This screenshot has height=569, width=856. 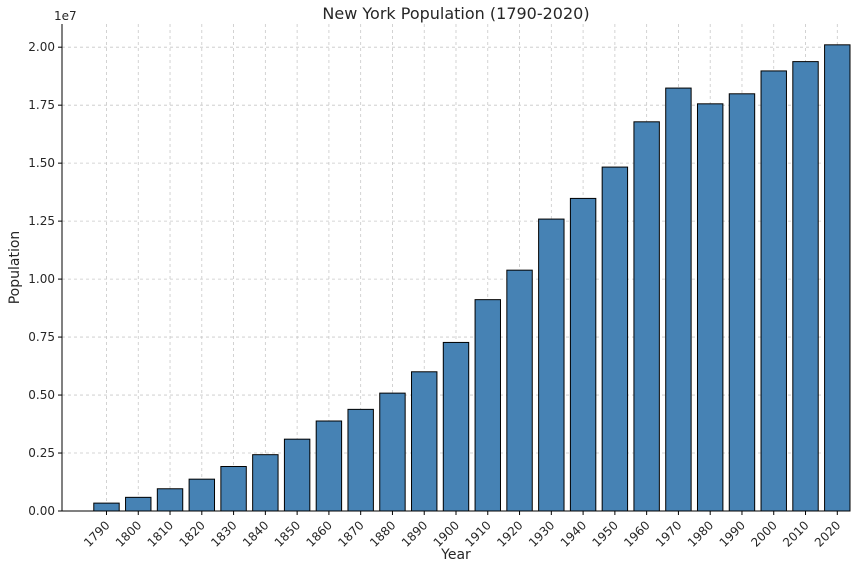 What do you see at coordinates (805, 286) in the screenshot?
I see `bar-2010` at bounding box center [805, 286].